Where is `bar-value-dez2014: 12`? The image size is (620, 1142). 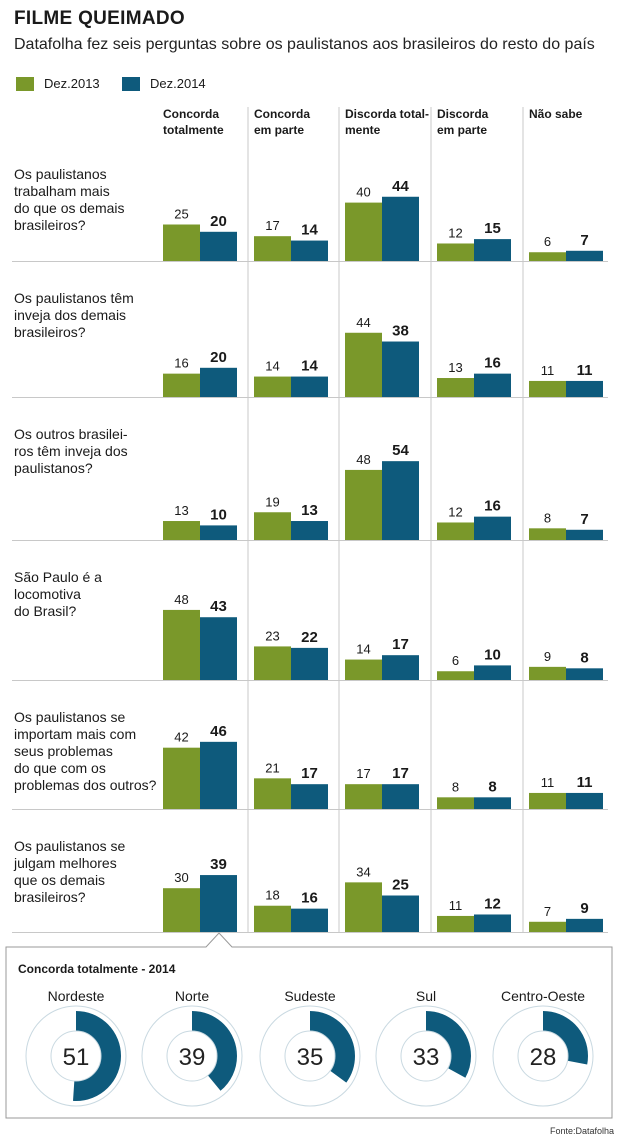 bar-value-dez2014: 12 is located at coordinates (492, 903).